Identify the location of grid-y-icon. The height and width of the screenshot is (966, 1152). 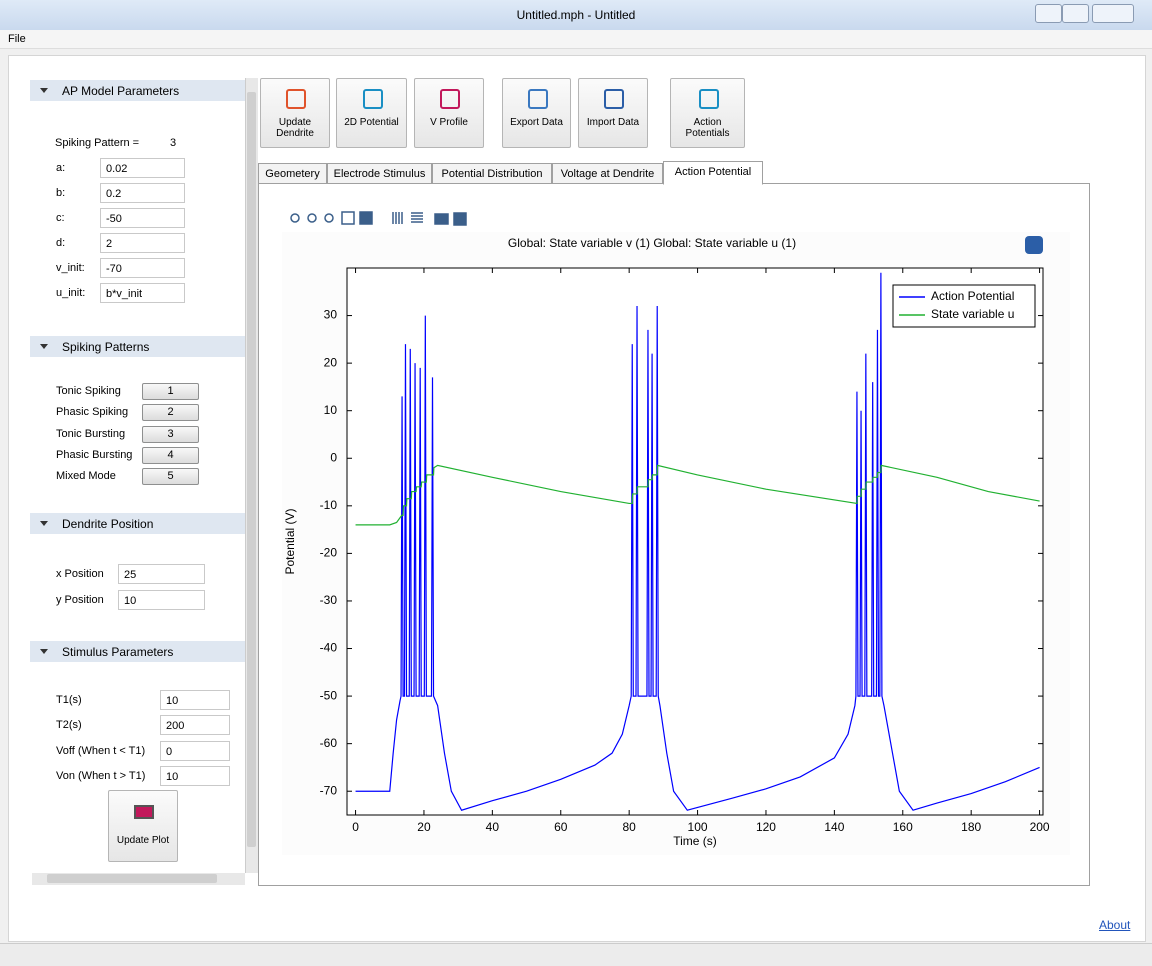
(417, 217).